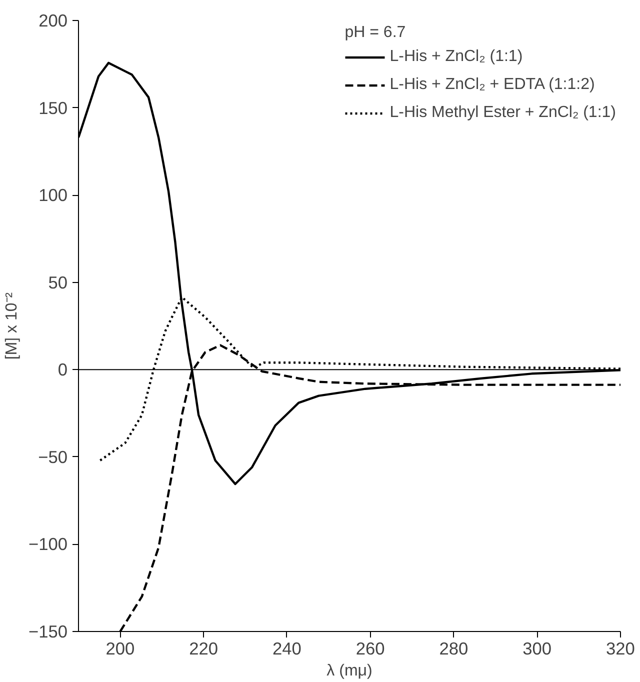 The height and width of the screenshot is (682, 640). Describe the element at coordinates (48, 632) in the screenshot. I see `y-tick-label: −150` at that location.